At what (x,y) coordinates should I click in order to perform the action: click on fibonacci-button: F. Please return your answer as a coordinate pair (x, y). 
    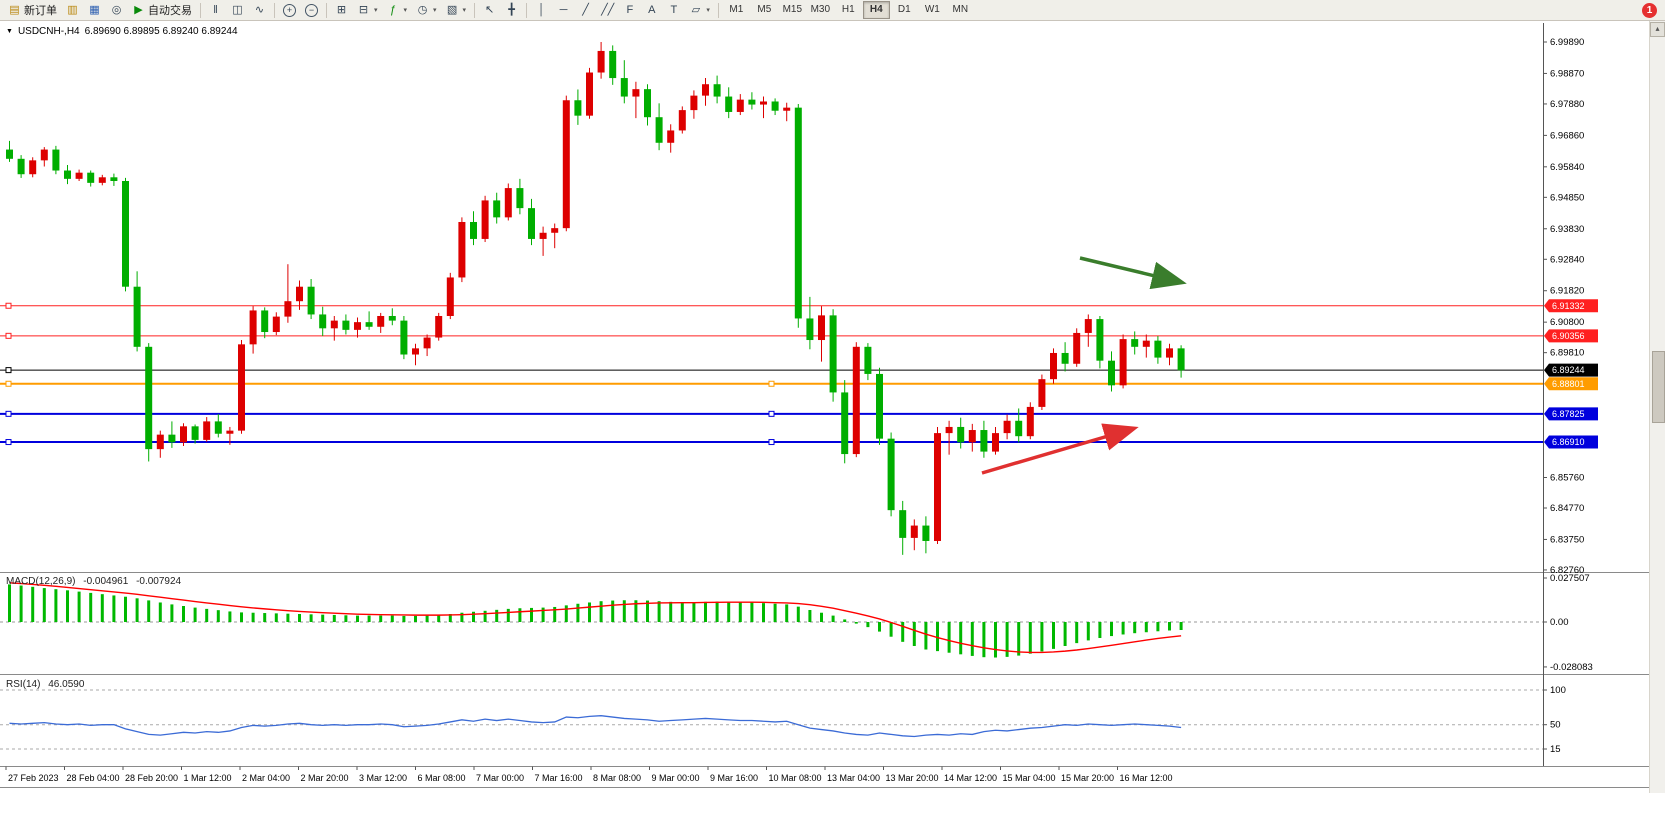
    Looking at the image, I should click on (629, 10).